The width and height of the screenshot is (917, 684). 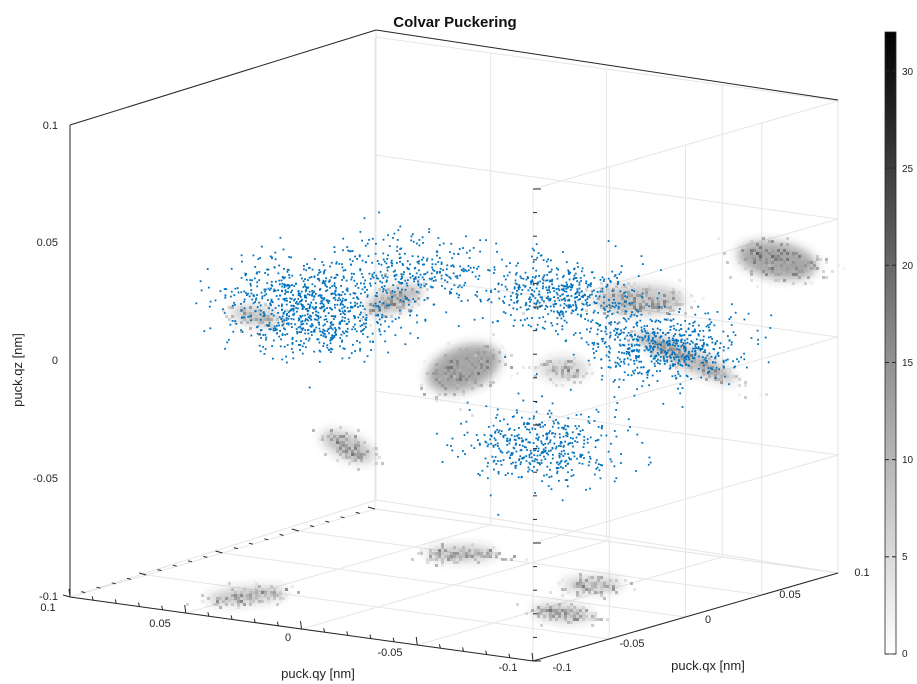 I want to click on xz-projection-blob, so click(x=639, y=299).